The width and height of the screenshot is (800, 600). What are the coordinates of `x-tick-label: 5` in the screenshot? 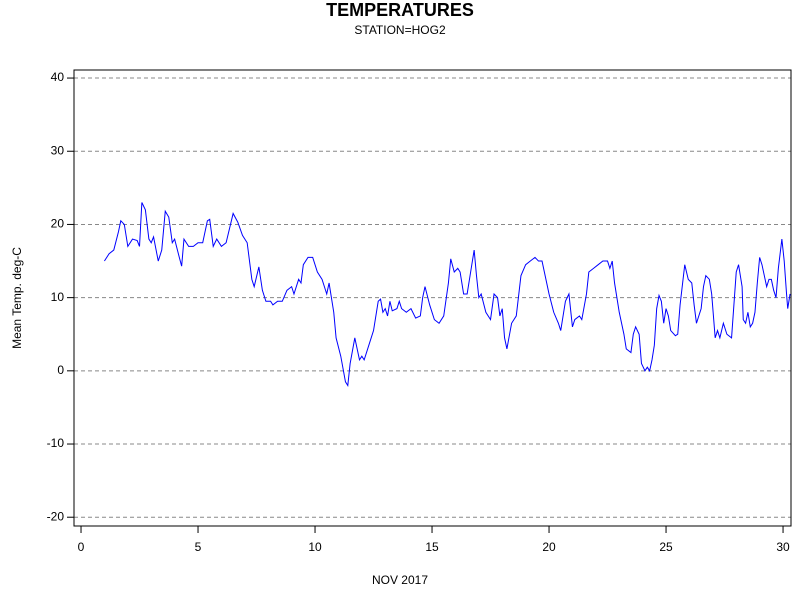 It's located at (198, 547).